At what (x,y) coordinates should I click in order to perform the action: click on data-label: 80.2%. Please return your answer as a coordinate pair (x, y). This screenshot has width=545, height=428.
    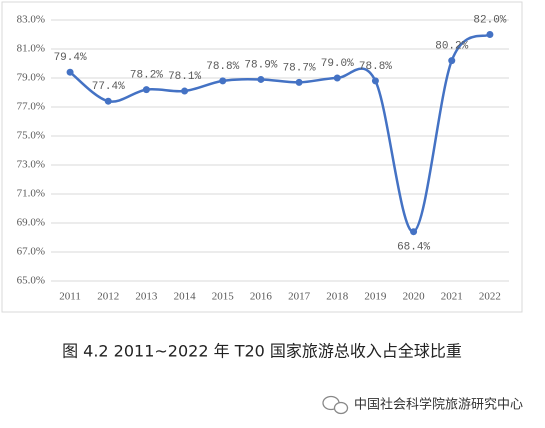
    Looking at the image, I should click on (451, 47).